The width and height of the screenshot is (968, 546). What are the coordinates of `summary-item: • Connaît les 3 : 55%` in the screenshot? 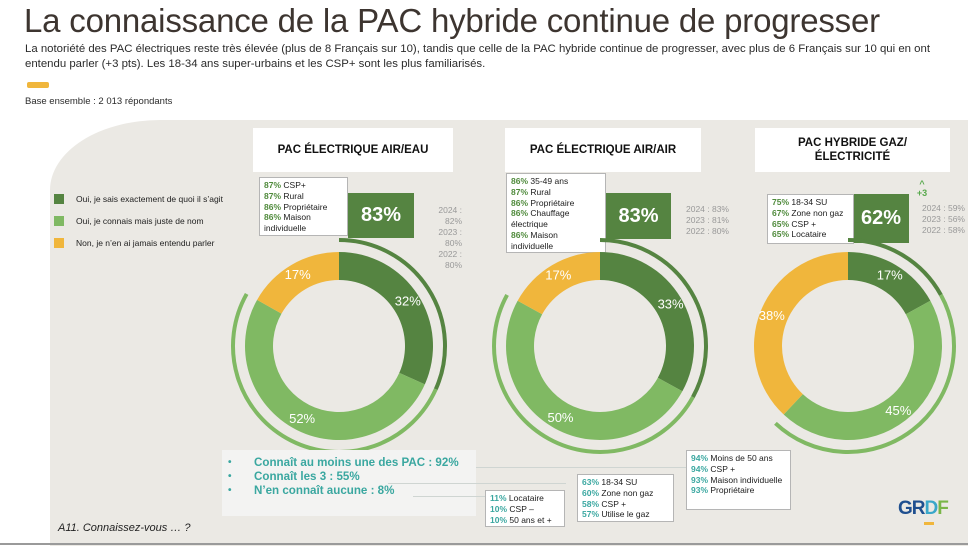 It's located at (294, 476).